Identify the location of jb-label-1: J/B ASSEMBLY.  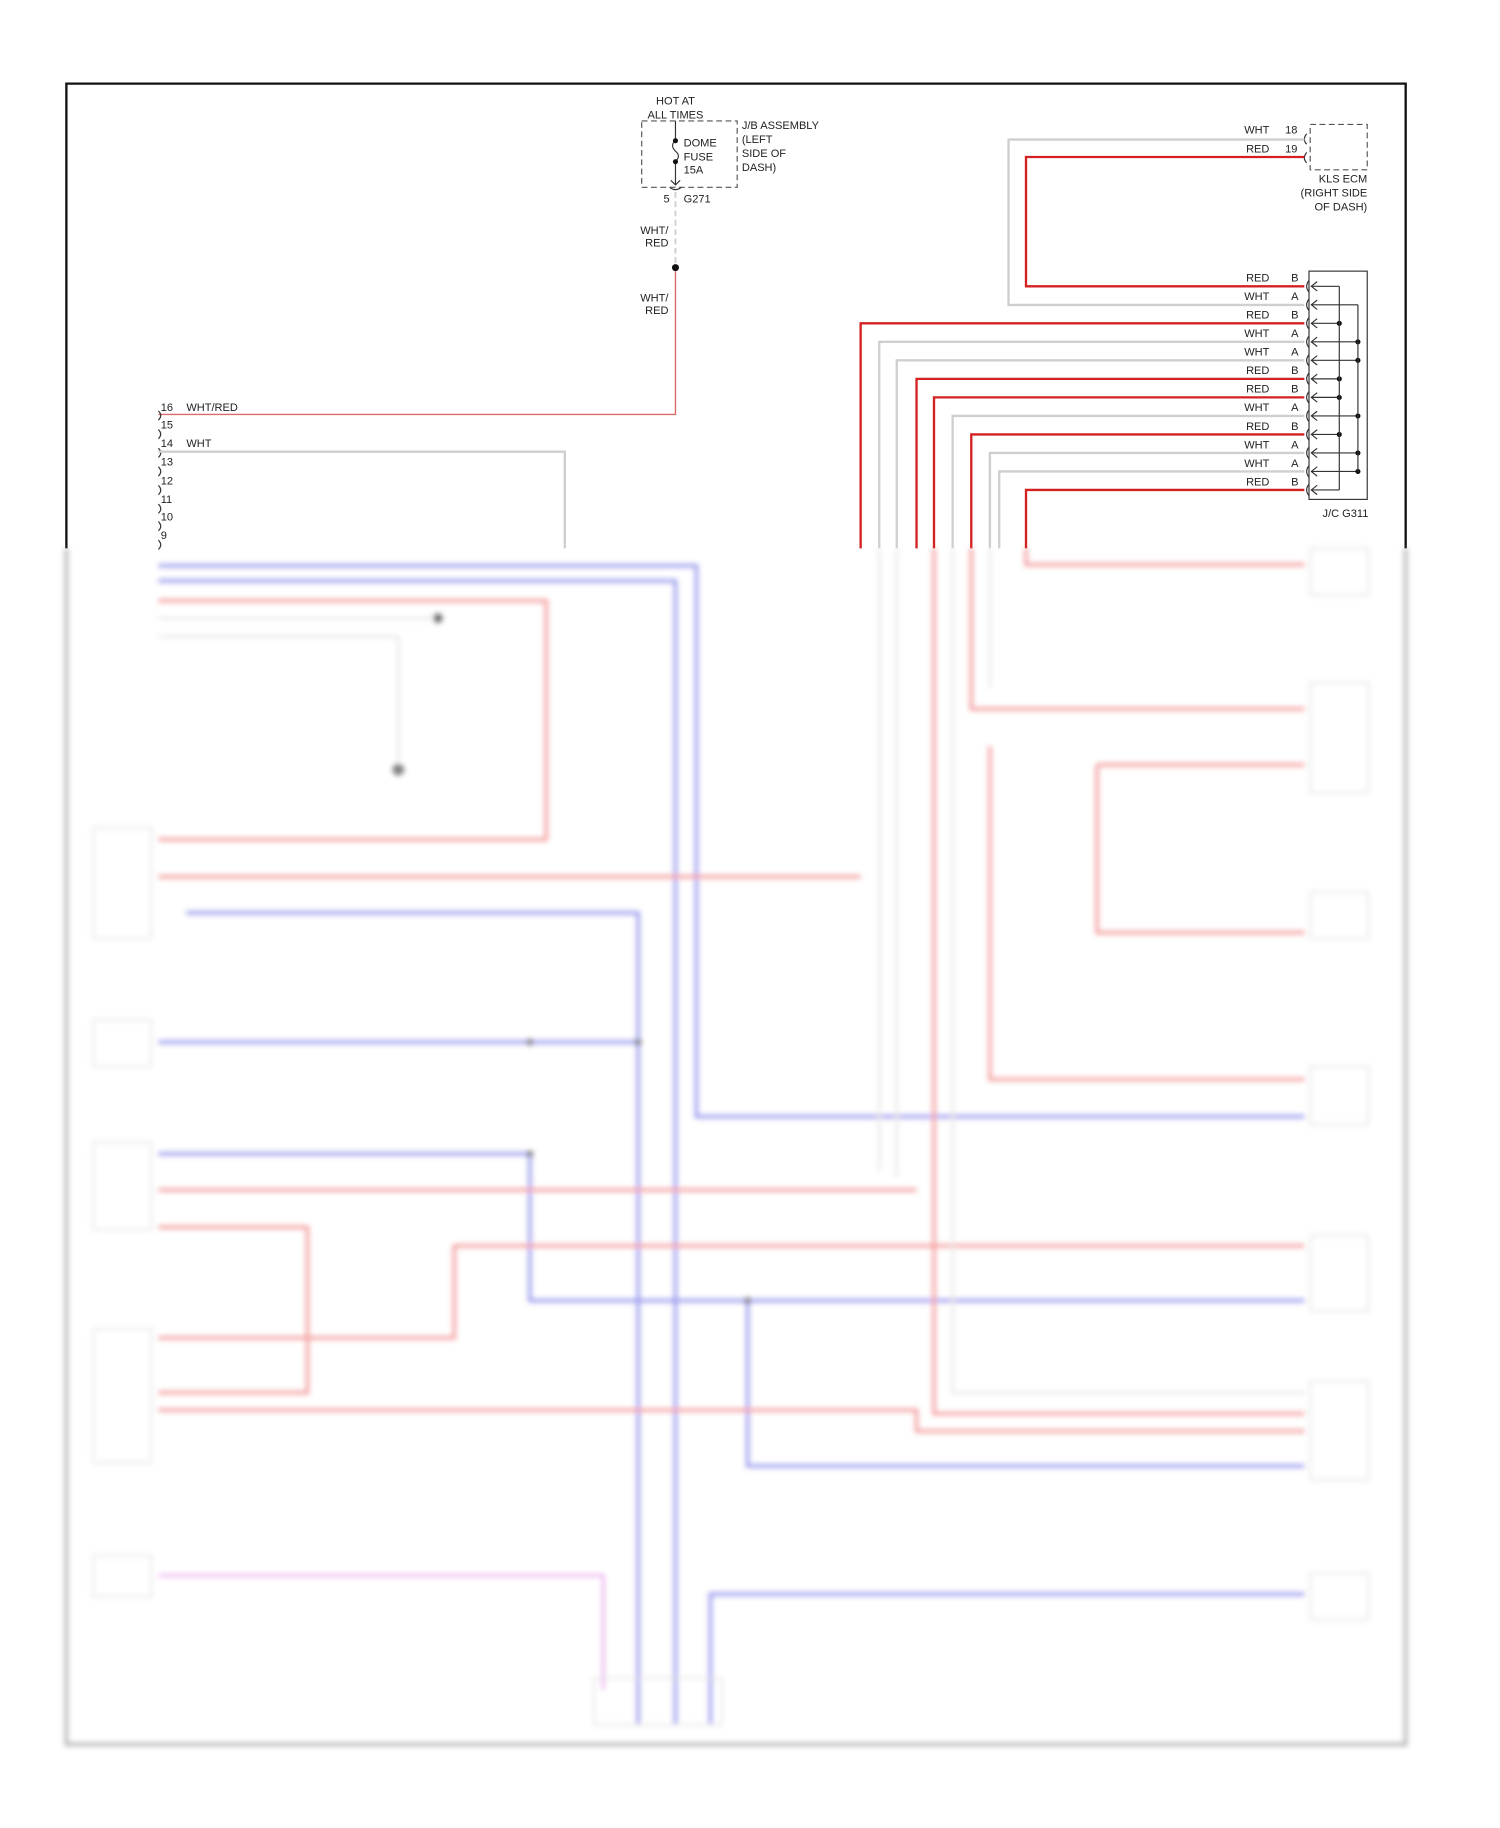
(781, 126).